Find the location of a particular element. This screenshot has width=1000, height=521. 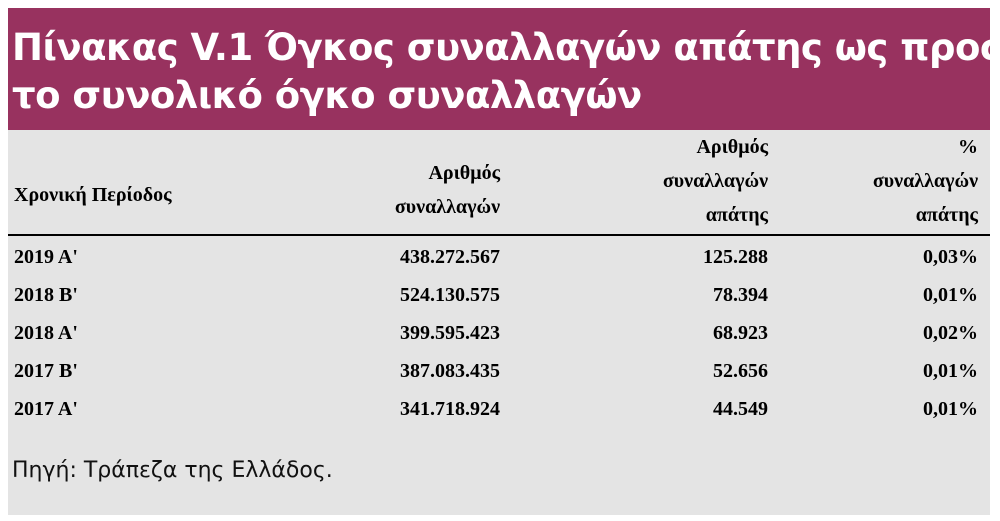

title-line: το συνολικό όγκο συναλλαγών is located at coordinates (327, 95).